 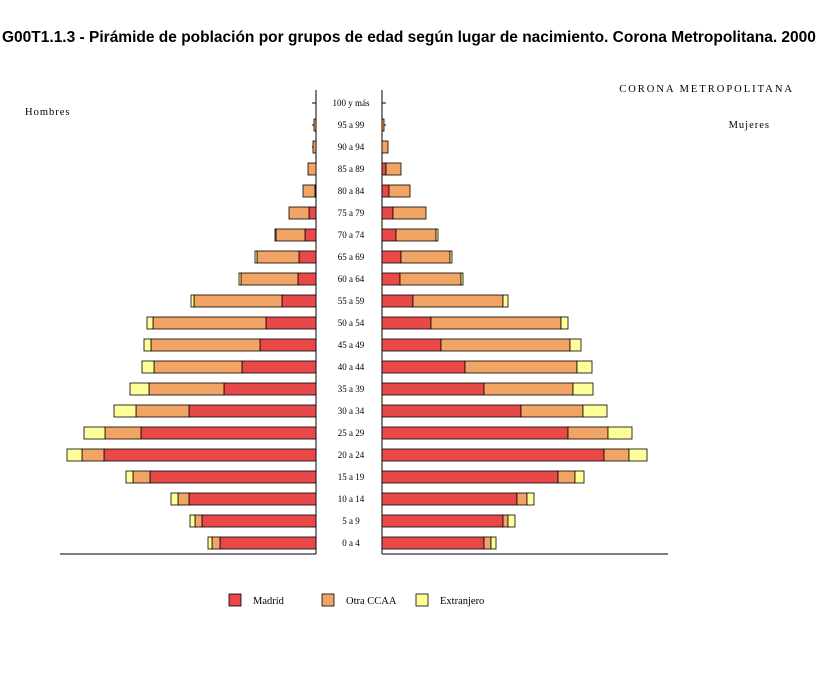 What do you see at coordinates (269, 601) in the screenshot?
I see `legend-label: Madrid` at bounding box center [269, 601].